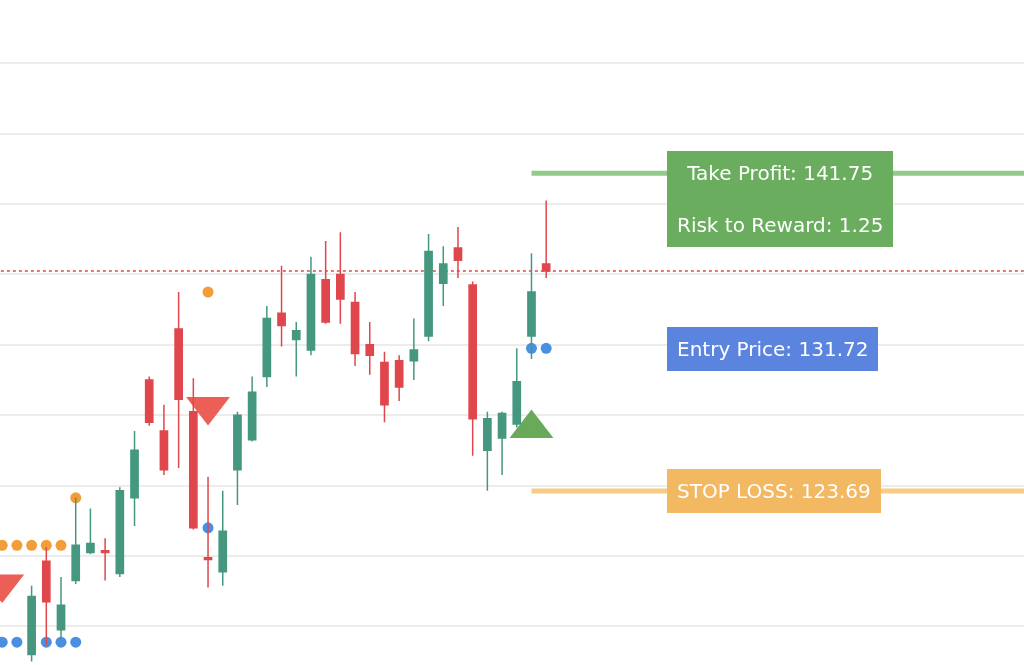 This screenshot has height=665, width=1024. Describe the element at coordinates (774, 491) in the screenshot. I see `ref-line-label: STOP LOSS: 123.69` at that location.